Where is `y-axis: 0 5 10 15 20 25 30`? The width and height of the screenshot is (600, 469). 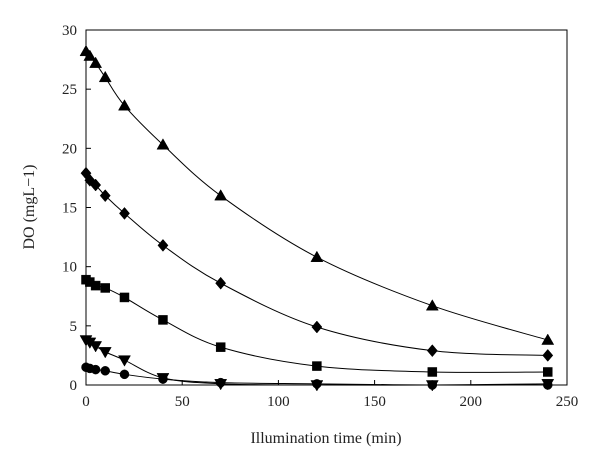
y-axis: 0 5 10 15 20 25 30 is located at coordinates (76, 208).